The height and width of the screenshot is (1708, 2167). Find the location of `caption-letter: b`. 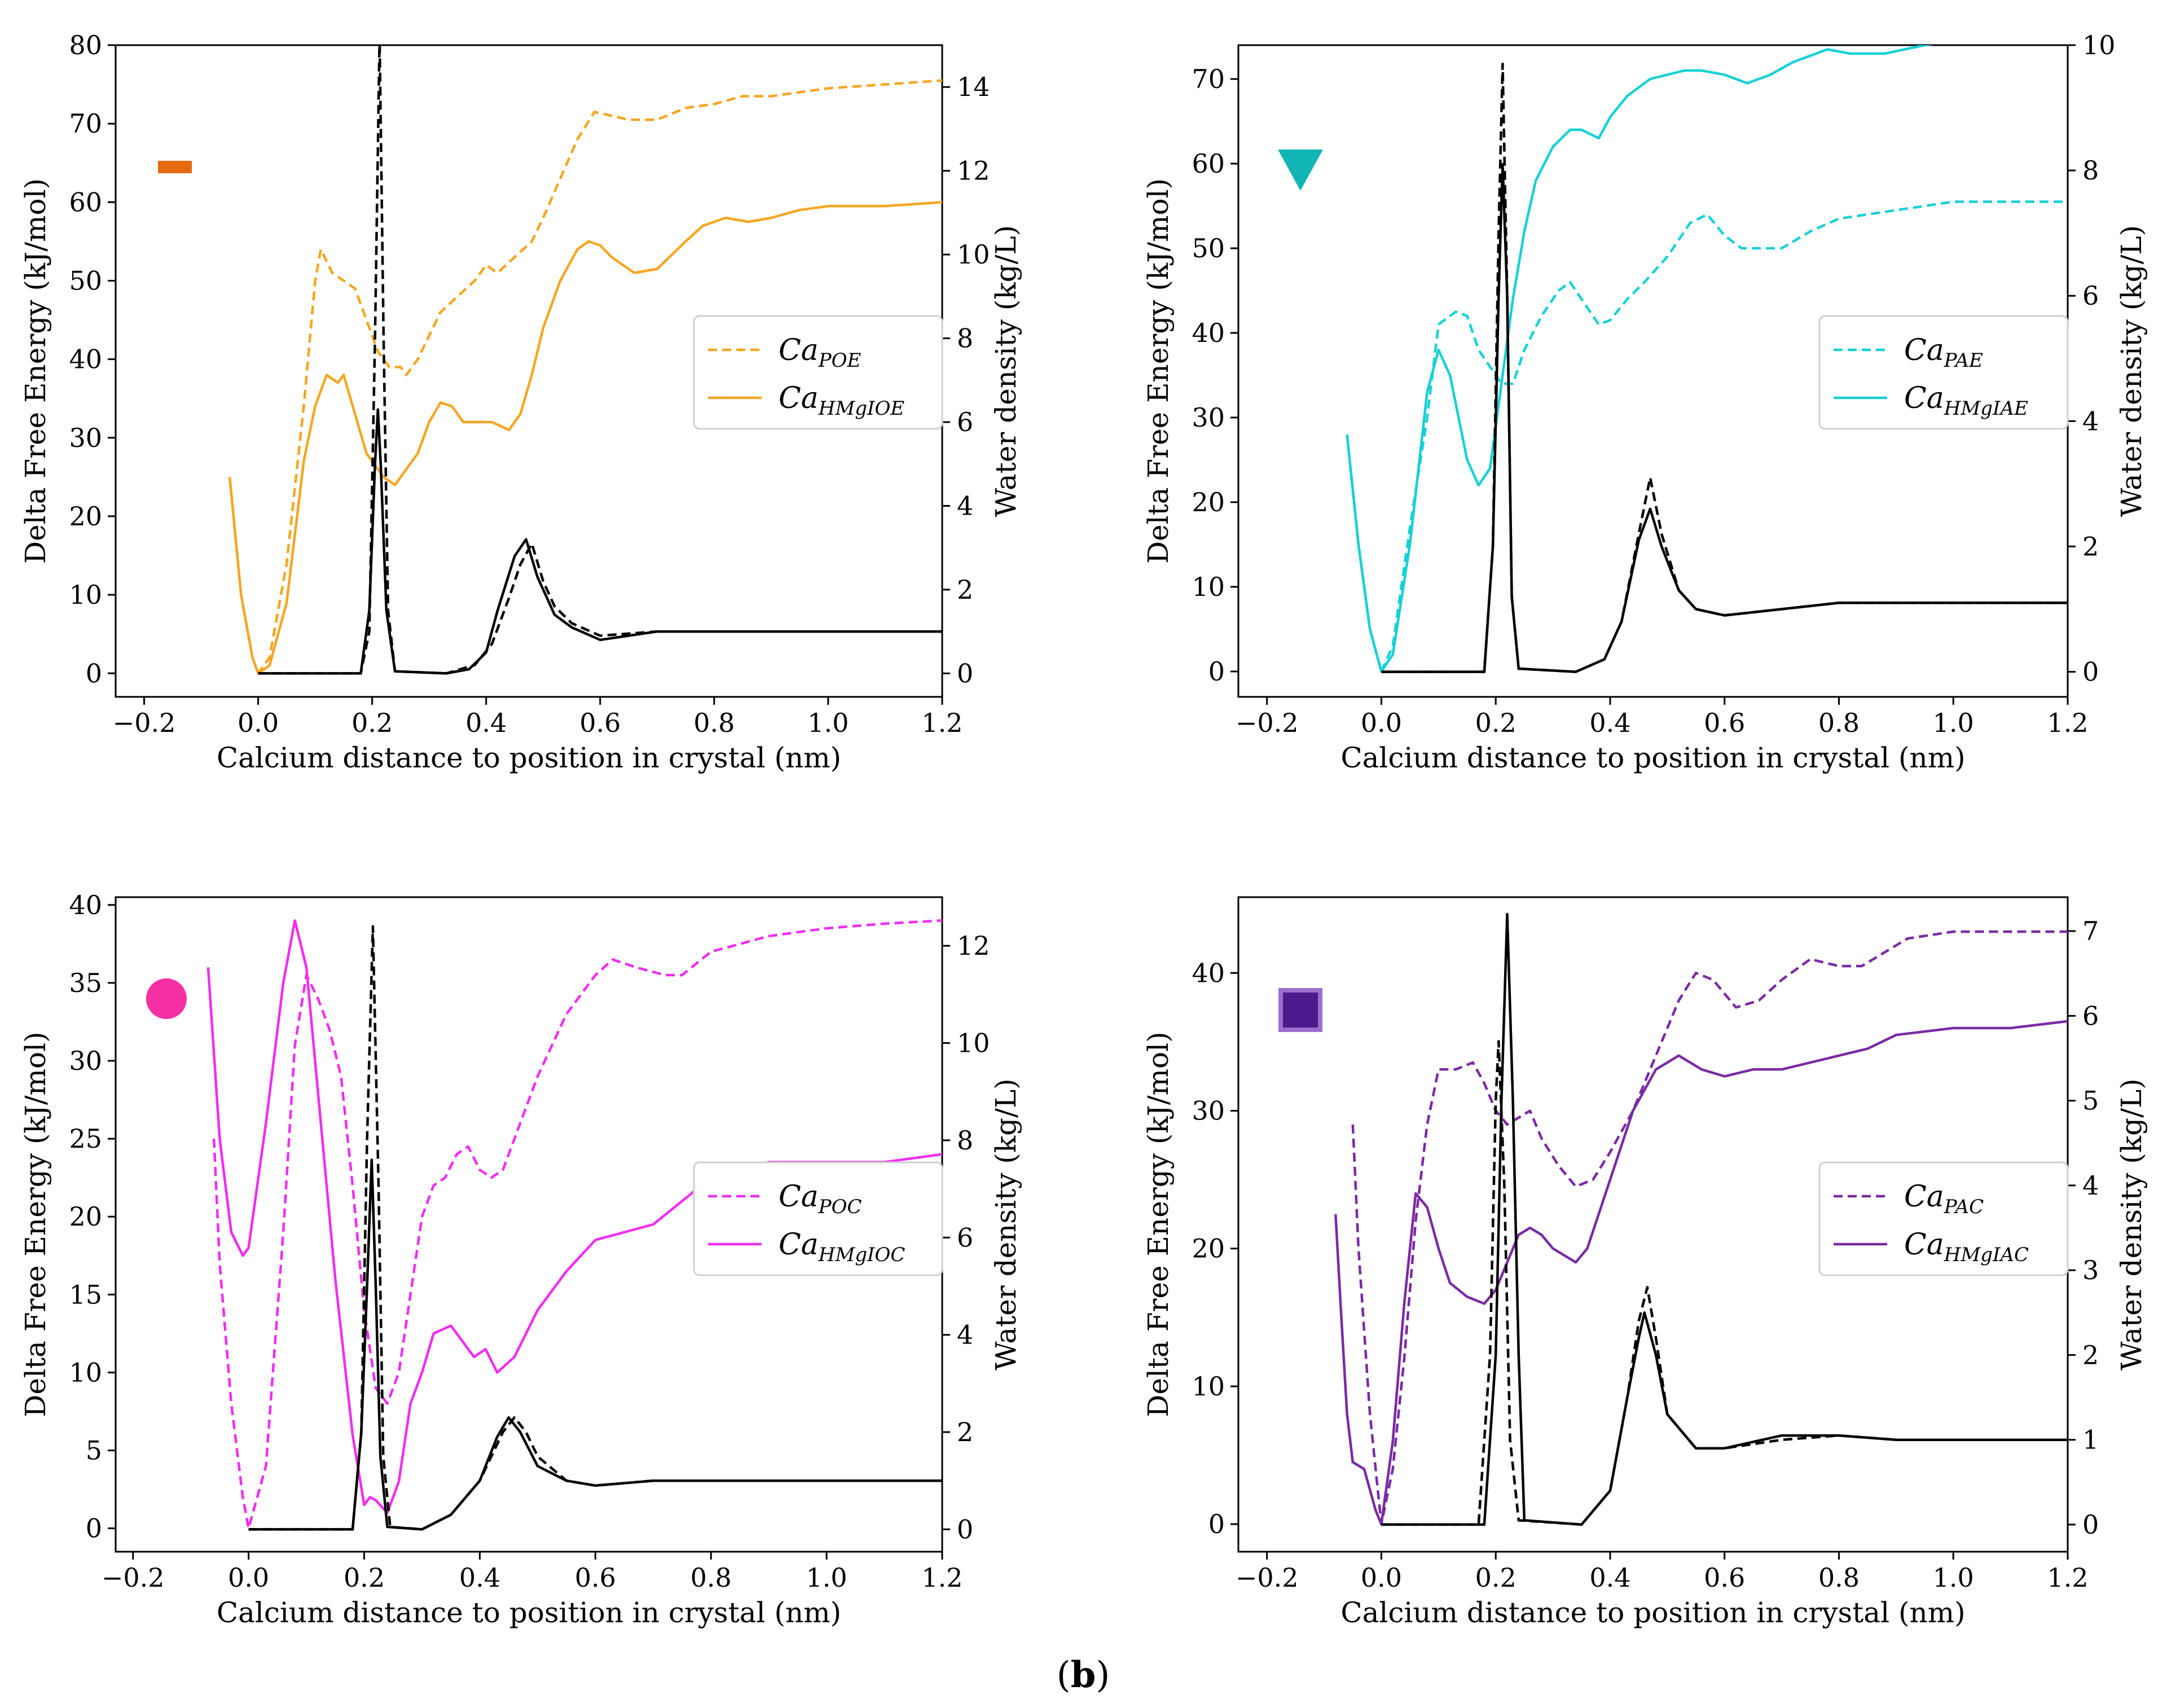

caption-letter: b is located at coordinates (1083, 1675).